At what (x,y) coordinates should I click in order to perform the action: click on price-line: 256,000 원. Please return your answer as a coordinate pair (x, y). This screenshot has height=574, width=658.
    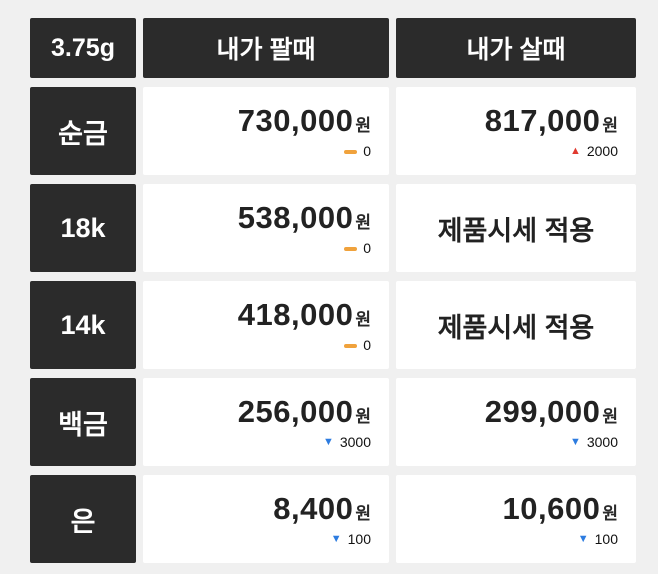
    Looking at the image, I should click on (304, 412).